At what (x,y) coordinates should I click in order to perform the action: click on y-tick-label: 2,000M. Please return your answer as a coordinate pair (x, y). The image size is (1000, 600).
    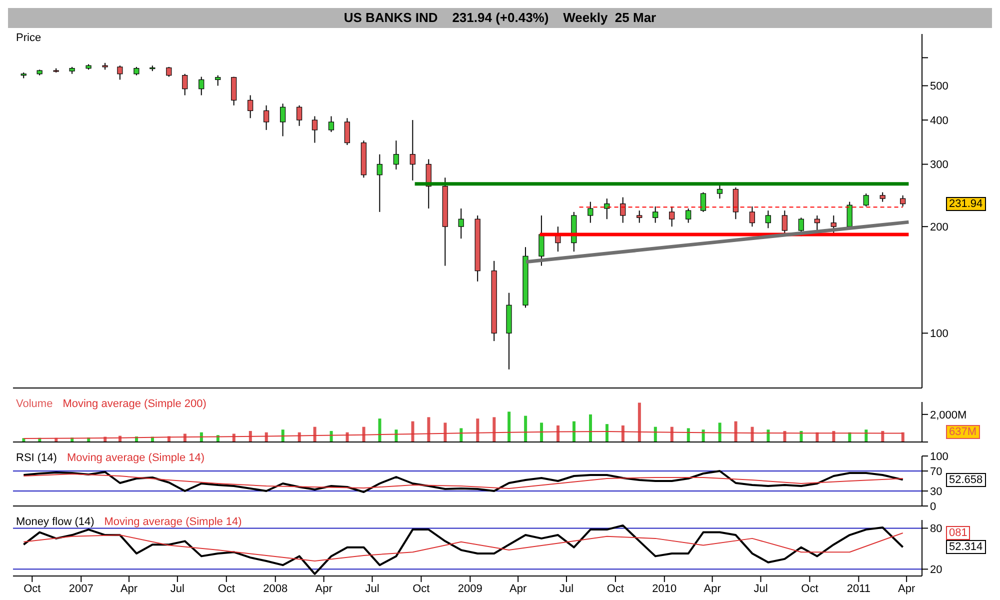
    Looking at the image, I should click on (948, 415).